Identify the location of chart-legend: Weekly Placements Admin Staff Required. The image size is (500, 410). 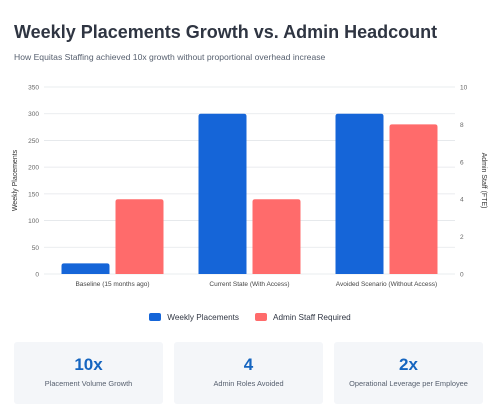
(250, 317).